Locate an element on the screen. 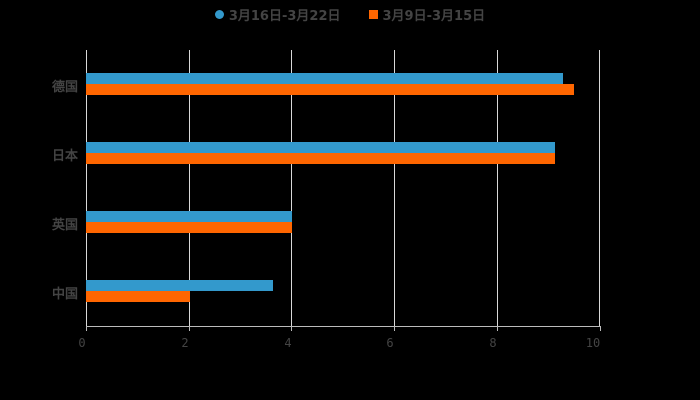 This screenshot has height=400, width=700. chart-legend: 3月16日-3月22日 3月9日-3月15日 is located at coordinates (350, 14).